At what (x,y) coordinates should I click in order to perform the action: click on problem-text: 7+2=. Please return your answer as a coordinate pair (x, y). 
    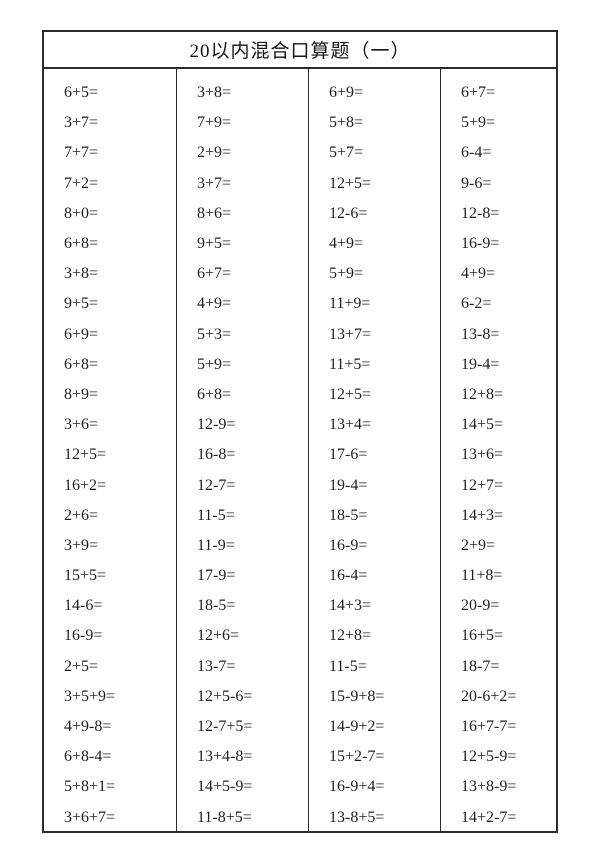
    Looking at the image, I should click on (81, 183).